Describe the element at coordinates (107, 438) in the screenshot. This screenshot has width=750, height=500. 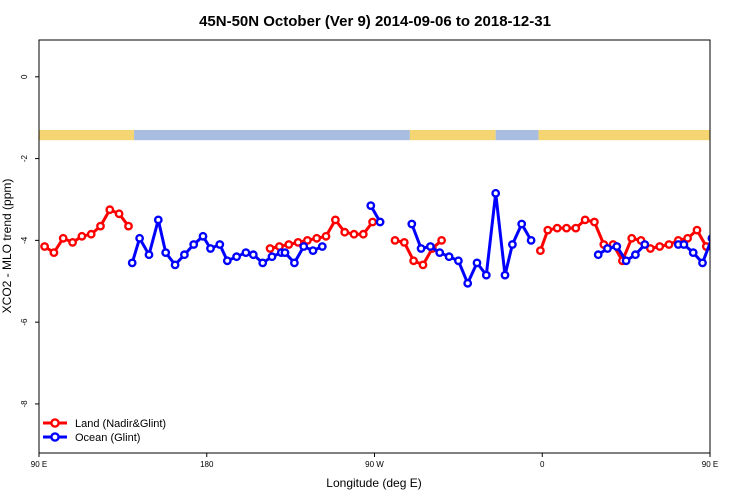
I see `legend-label: Ocean (Glint)` at that location.